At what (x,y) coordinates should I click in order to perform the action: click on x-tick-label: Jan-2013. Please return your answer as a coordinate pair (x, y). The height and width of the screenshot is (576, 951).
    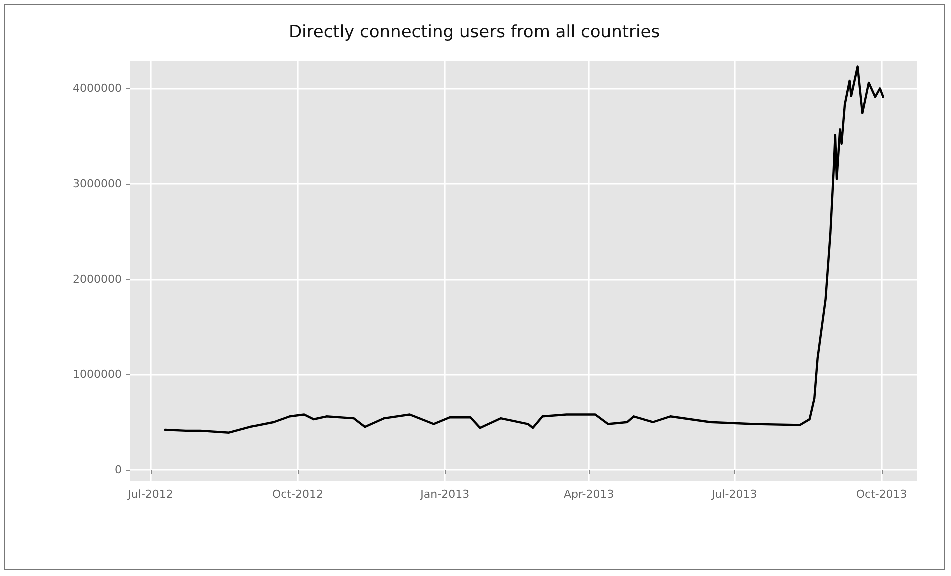
    Looking at the image, I should click on (445, 494).